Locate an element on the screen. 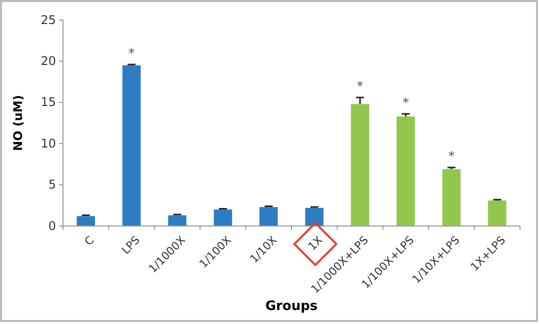 Image resolution: width=540 pixels, height=324 pixels. x-tick-label: C is located at coordinates (89, 240).